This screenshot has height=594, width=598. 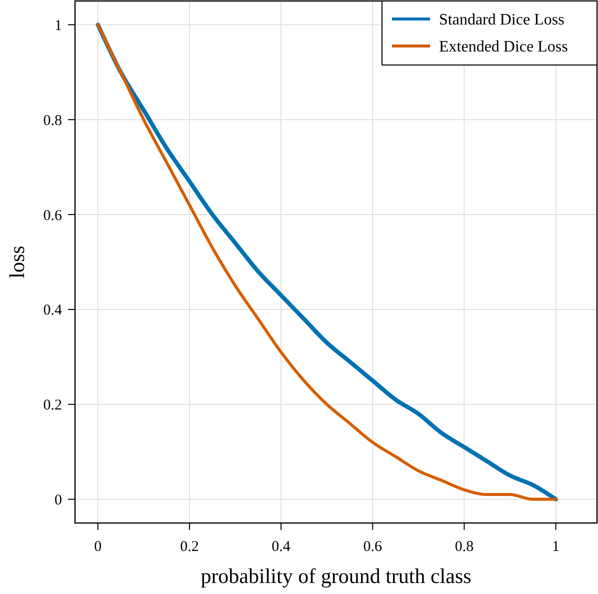 What do you see at coordinates (503, 47) in the screenshot?
I see `legend-label: Extended Dice Loss` at bounding box center [503, 47].